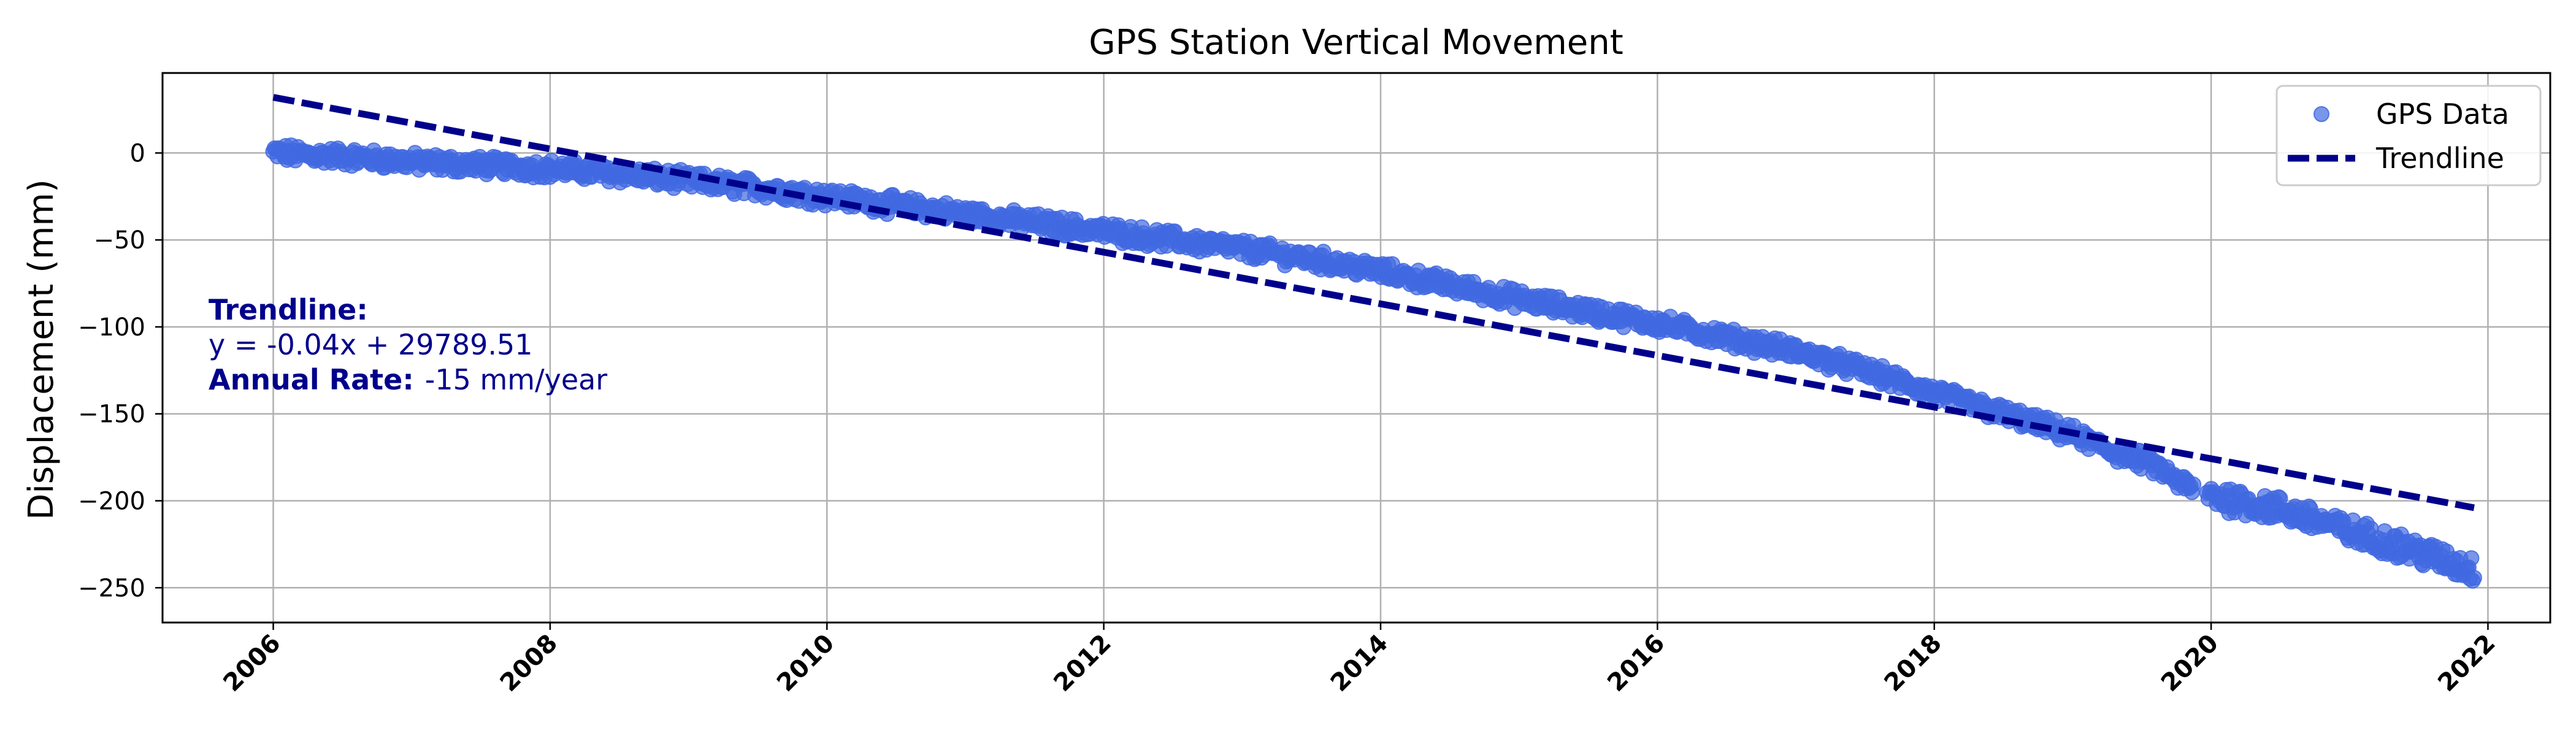 The width and height of the screenshot is (2576, 736). What do you see at coordinates (2321, 114) in the screenshot?
I see `legend-gps-data-marker` at bounding box center [2321, 114].